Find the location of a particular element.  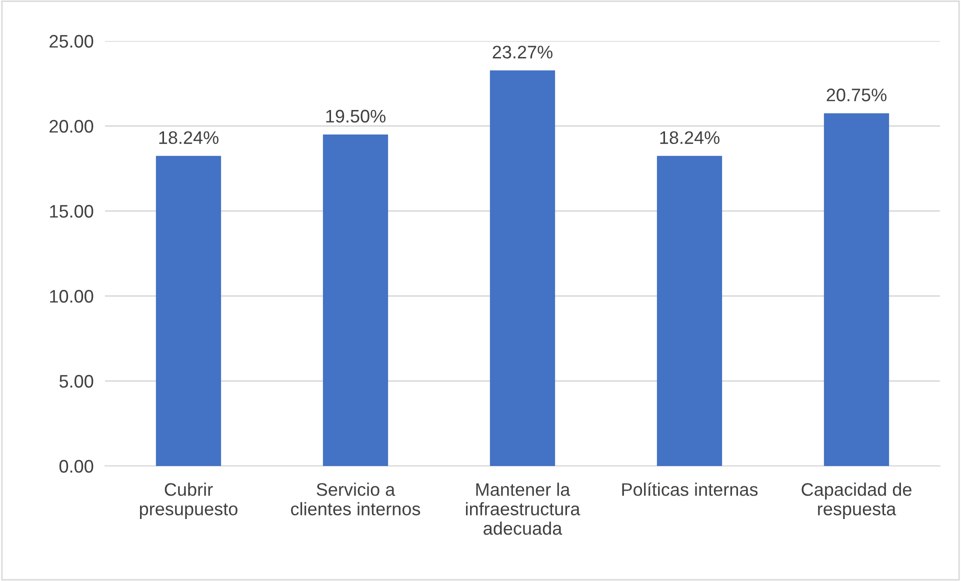

y-tick-label: 20.00 is located at coordinates (72, 126).